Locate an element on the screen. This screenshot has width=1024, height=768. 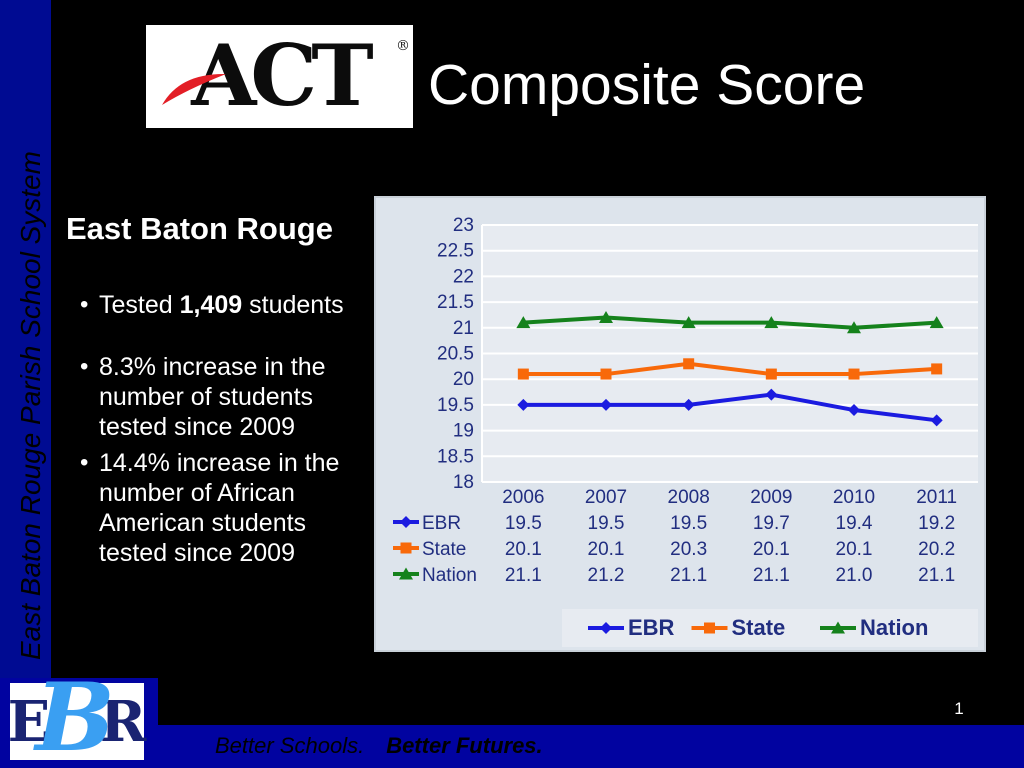
svg-text: 20.3 is located at coordinates (688, 549).